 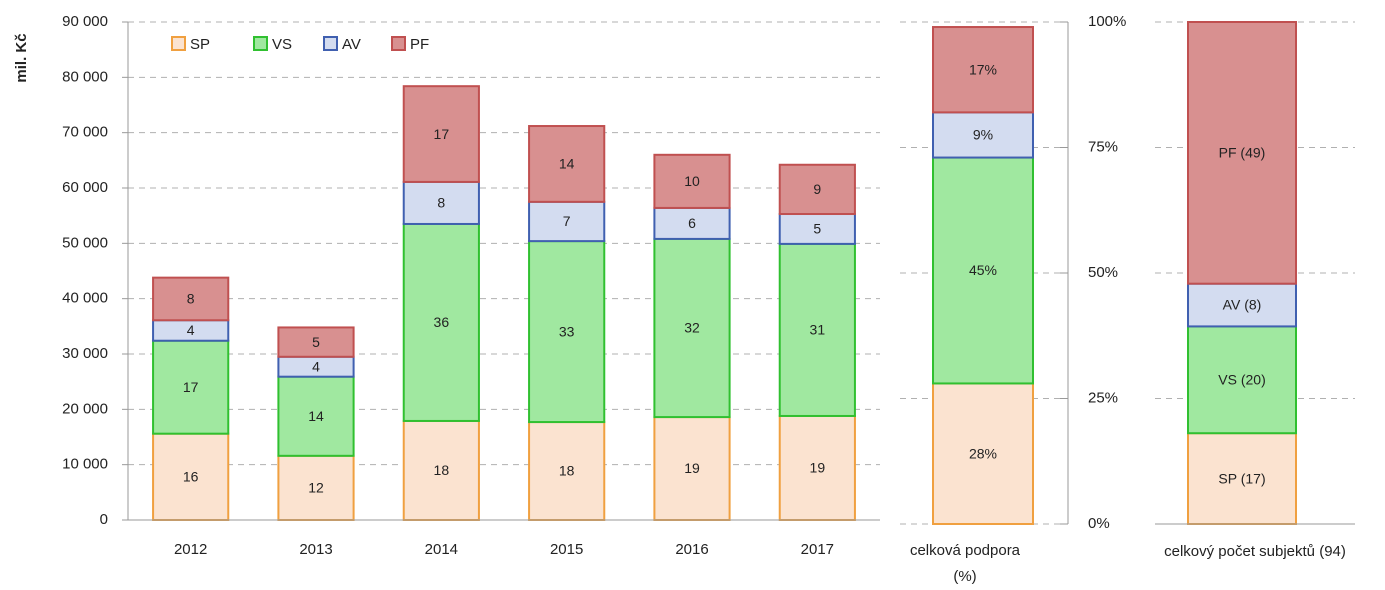 What do you see at coordinates (965, 563) in the screenshot?
I see `x-tick-label: celková podpora (%)` at bounding box center [965, 563].